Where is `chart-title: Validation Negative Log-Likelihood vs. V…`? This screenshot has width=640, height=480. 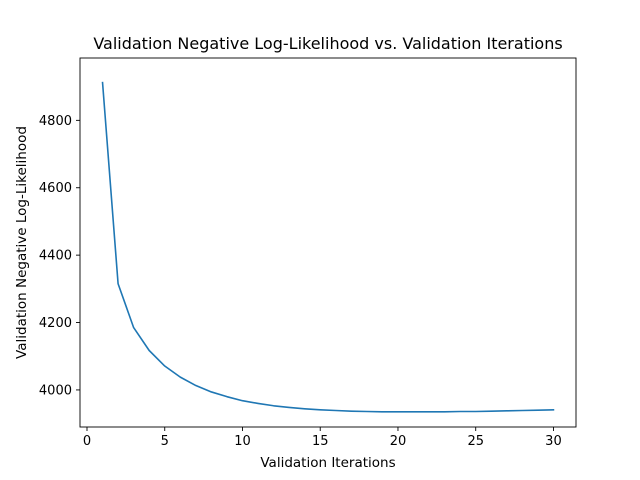
chart-title: Validation Negative Log-Likelihood vs. V… is located at coordinates (327, 43).